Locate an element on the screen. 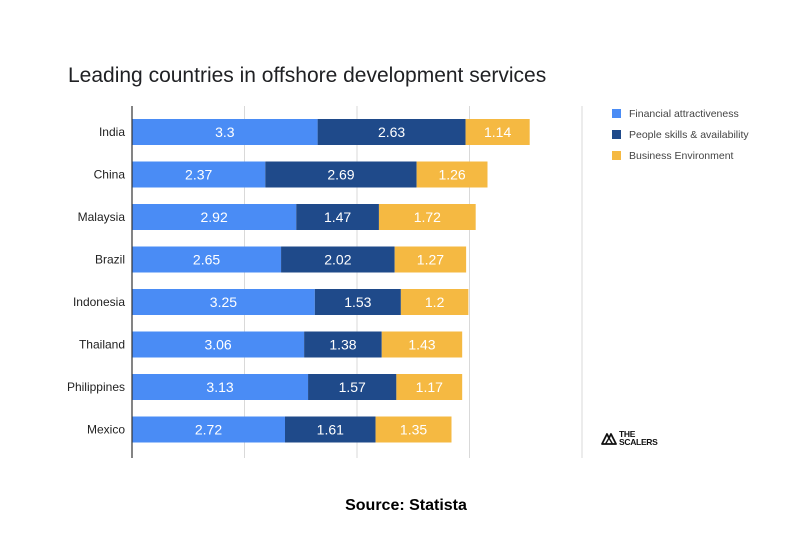  bar-brazil-people-skills-availability is located at coordinates (338, 259).